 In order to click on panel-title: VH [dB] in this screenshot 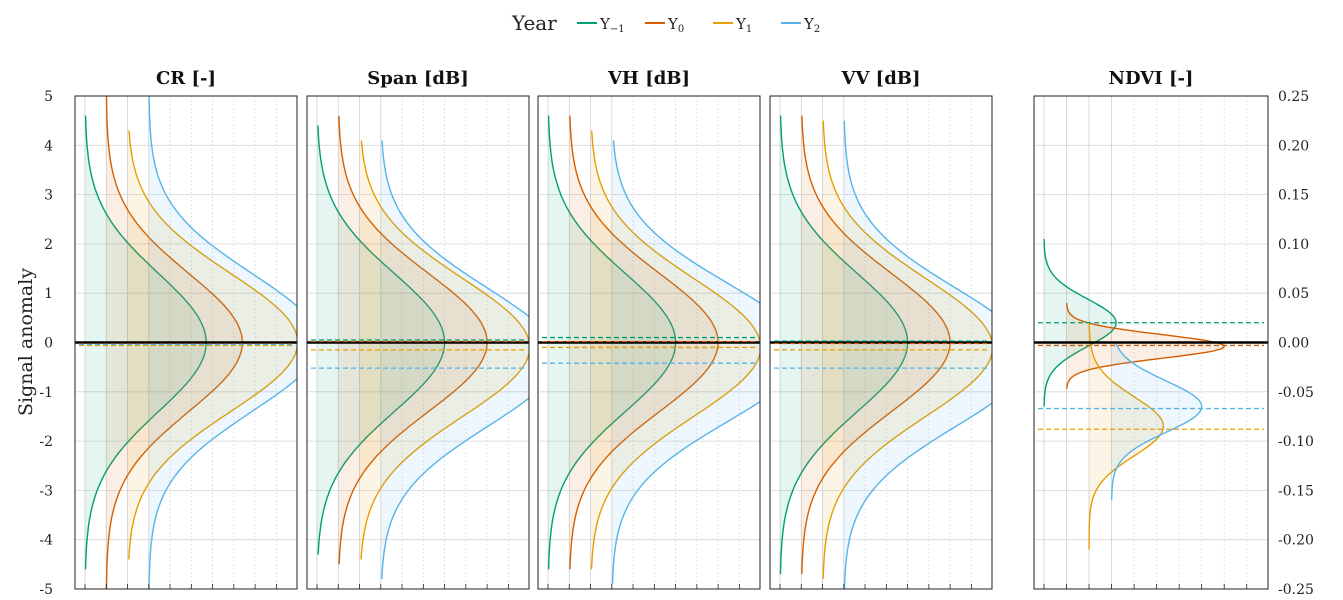, I will do `click(648, 78)`.